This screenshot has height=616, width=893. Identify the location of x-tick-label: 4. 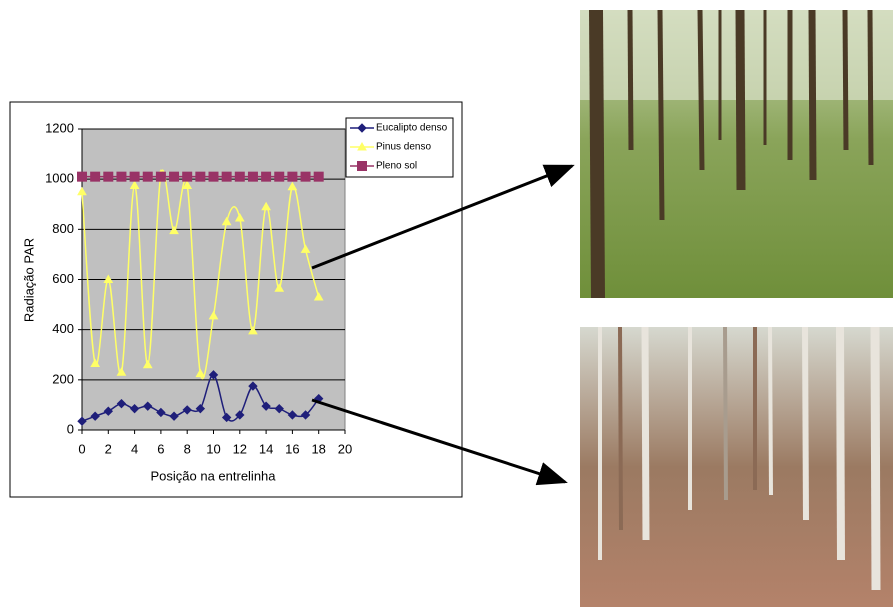
(134, 448).